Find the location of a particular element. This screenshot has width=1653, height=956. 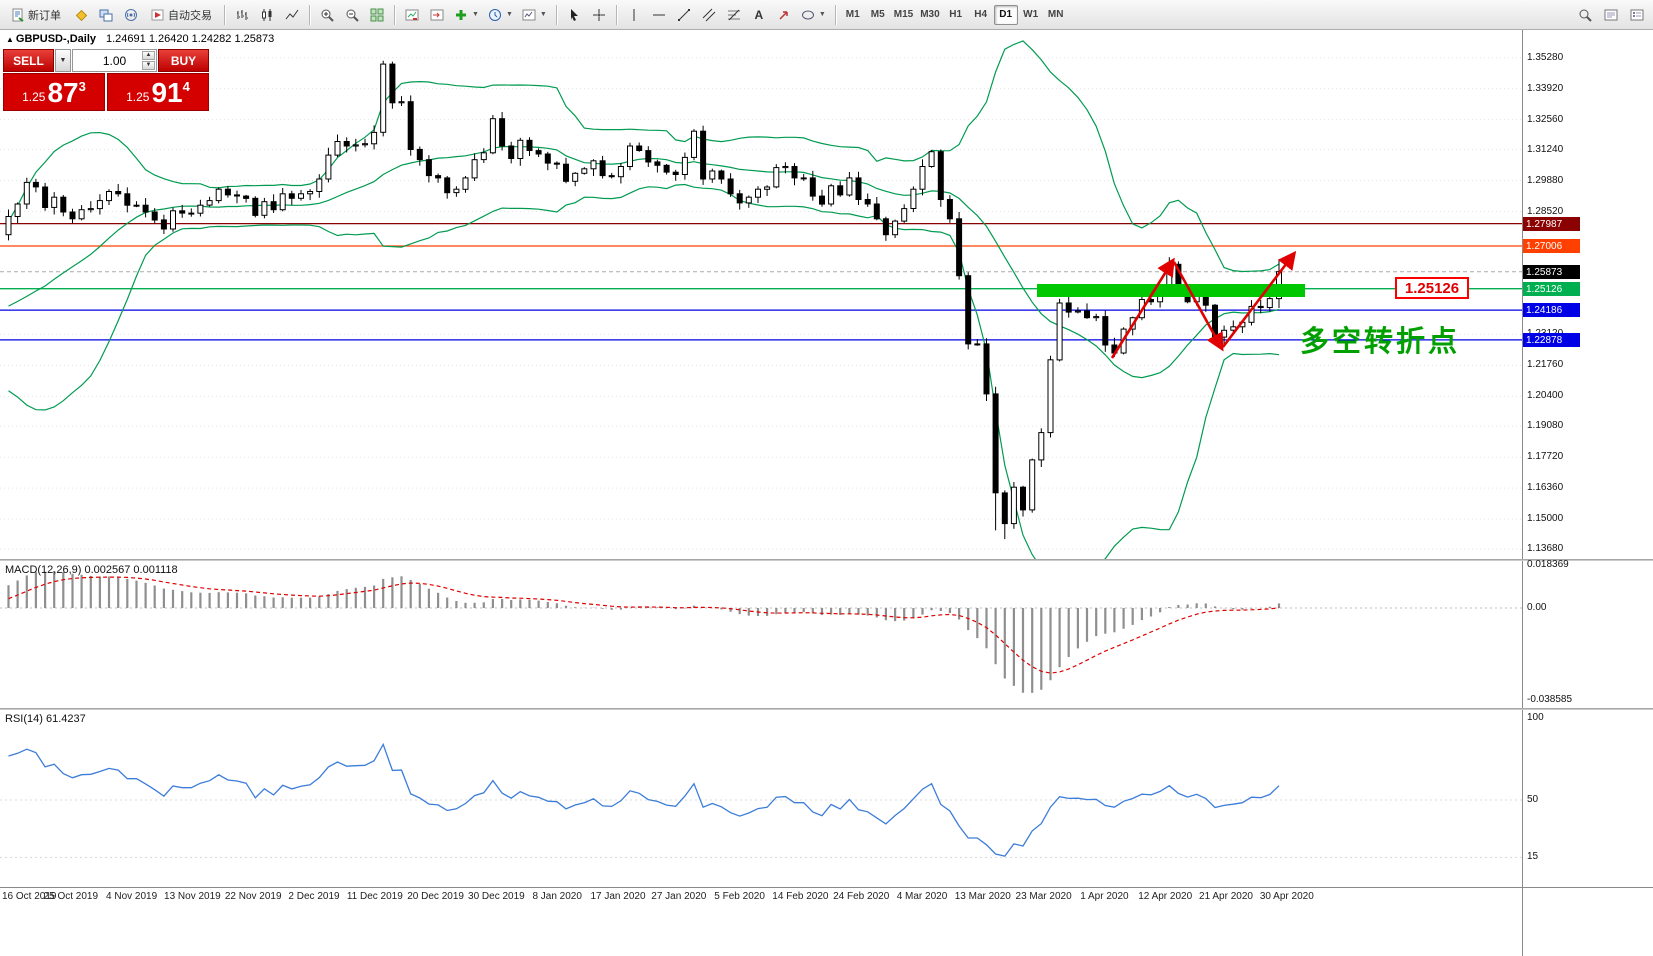

zone-price-callout: 1.25126 is located at coordinates (1432, 288).